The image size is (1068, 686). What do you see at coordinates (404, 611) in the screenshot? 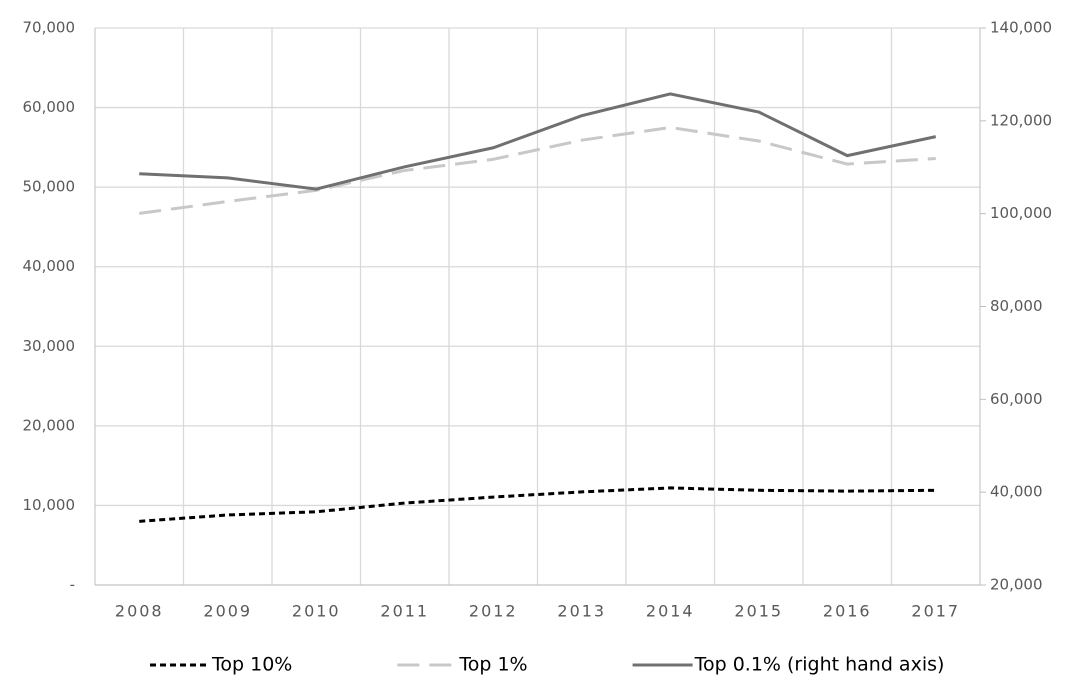
I see `x-tick-label: 2011` at bounding box center [404, 611].